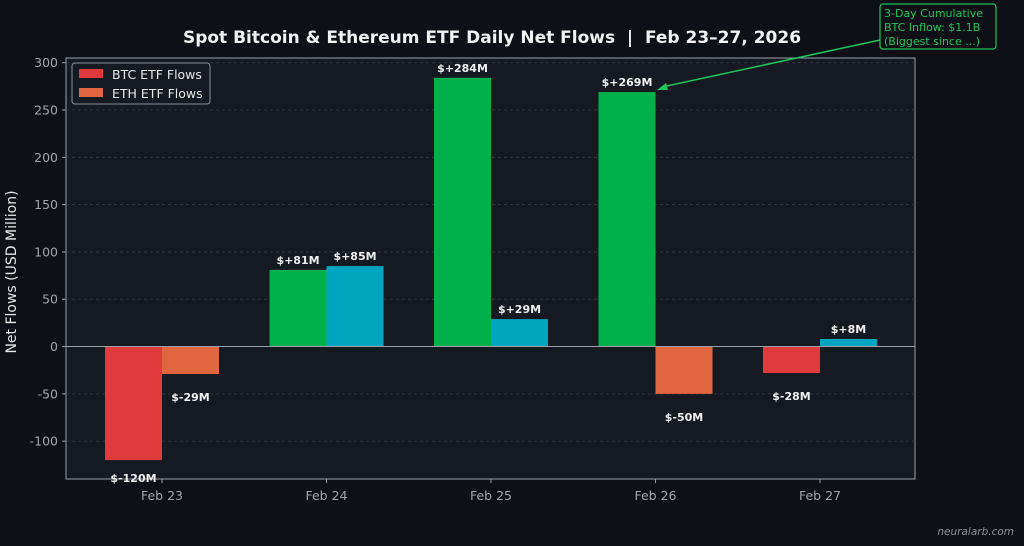 The image size is (1024, 546). What do you see at coordinates (12, 271) in the screenshot?
I see `y-axis-label: Net Flows (USD Million)` at bounding box center [12, 271].